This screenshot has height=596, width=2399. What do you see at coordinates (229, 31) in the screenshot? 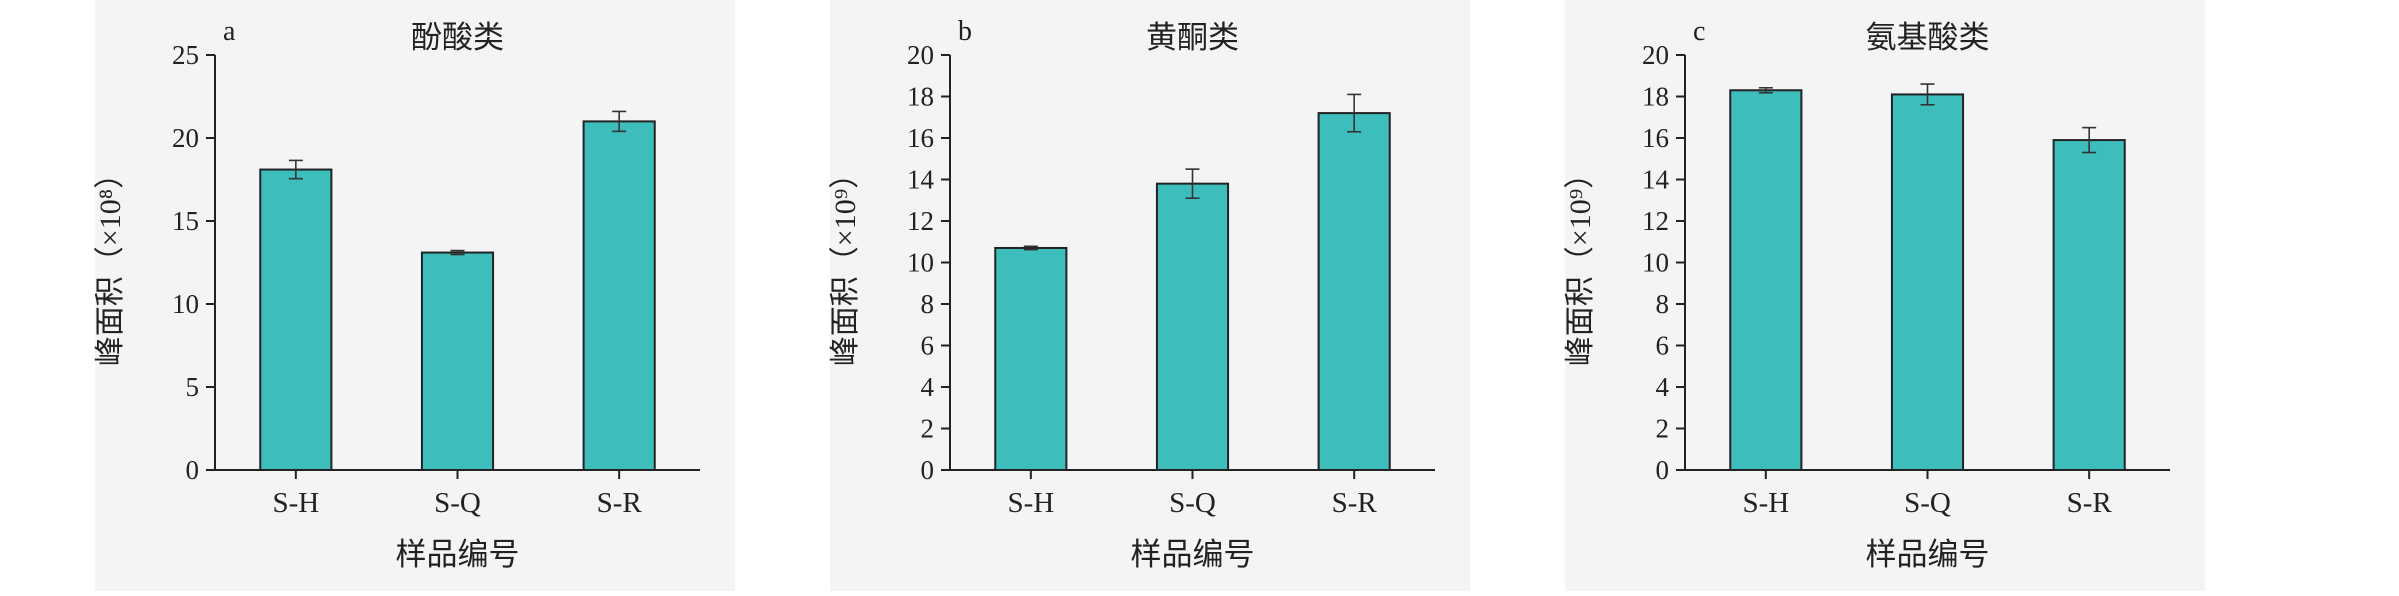
I see `panel-letter: a` at bounding box center [229, 31].